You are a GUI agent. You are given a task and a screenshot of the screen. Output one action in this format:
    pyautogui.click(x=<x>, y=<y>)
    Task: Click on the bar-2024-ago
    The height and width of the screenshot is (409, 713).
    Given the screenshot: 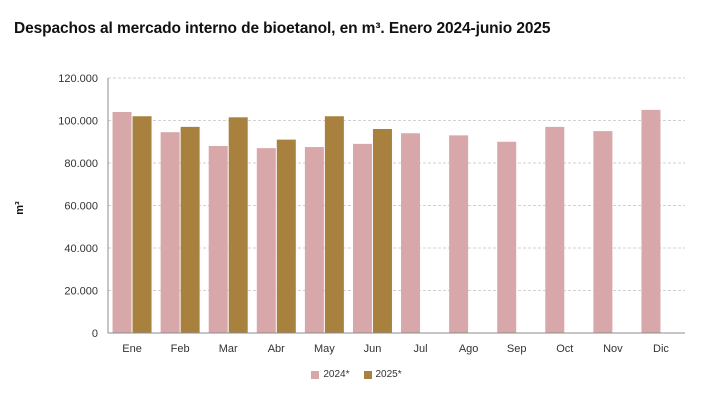 What is the action you would take?
    pyautogui.click(x=459, y=234)
    